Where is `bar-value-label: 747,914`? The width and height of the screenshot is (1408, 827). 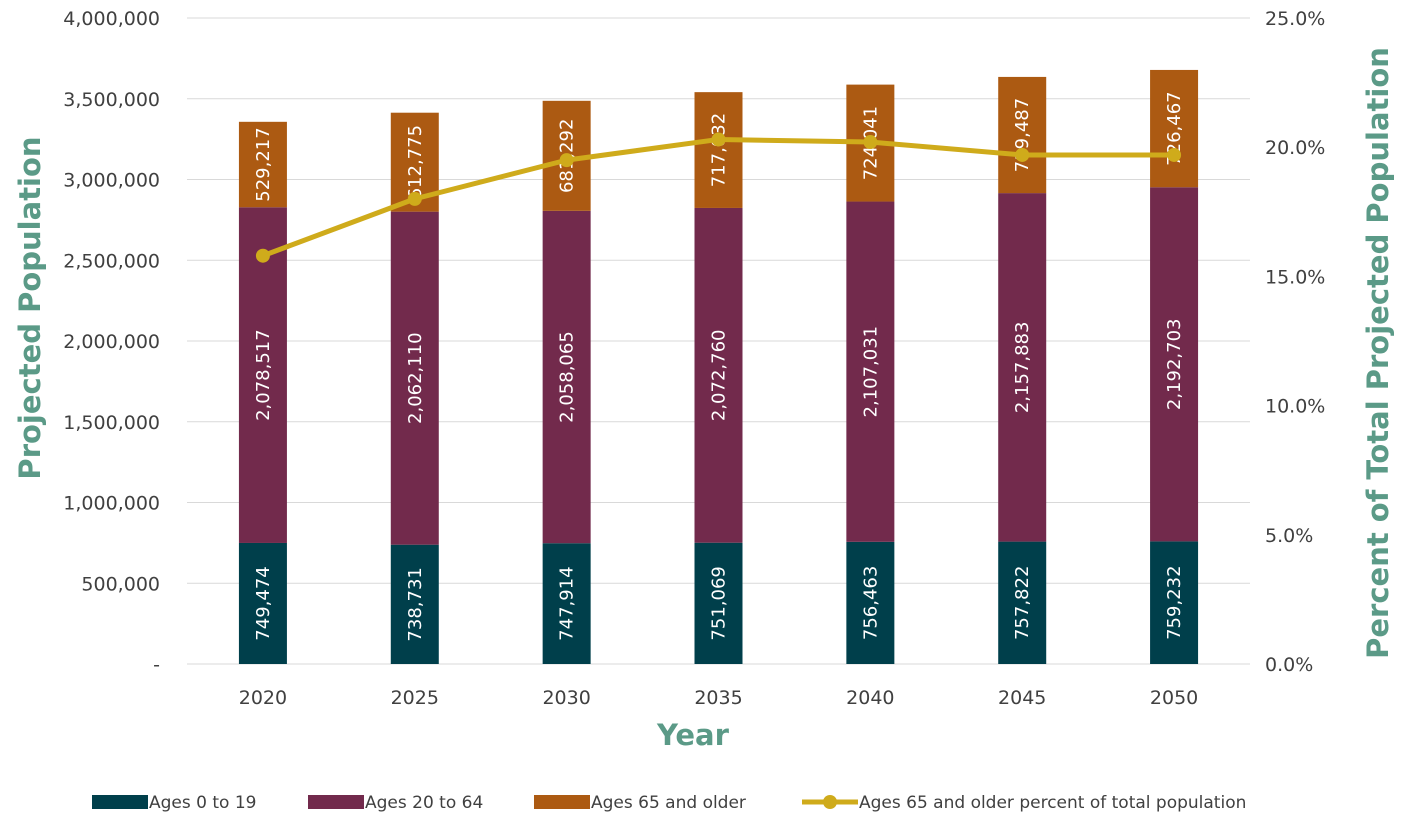
bar-value-label: 747,914 is located at coordinates (567, 603).